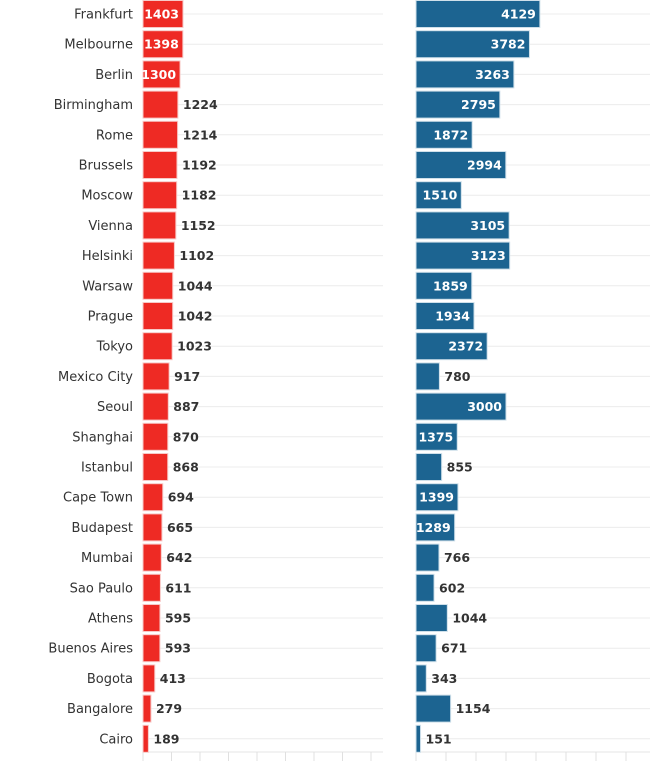 This screenshot has width=650, height=761. What do you see at coordinates (457, 376) in the screenshot?
I see `data-label: 780` at bounding box center [457, 376].